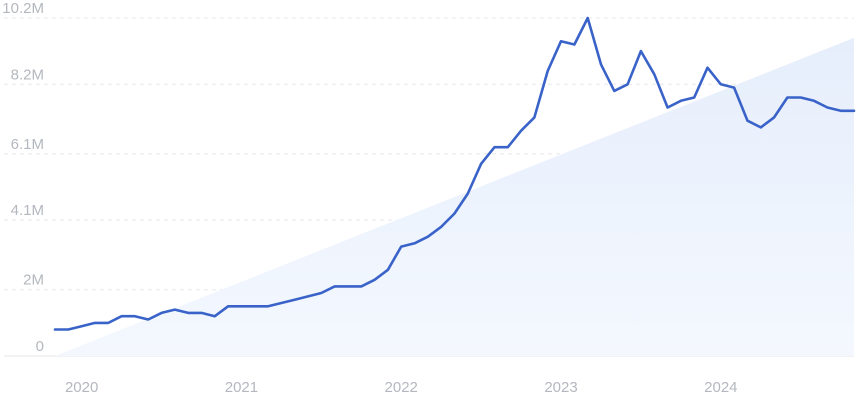 The height and width of the screenshot is (401, 862). I want to click on x-tick-label: 2023, so click(560, 387).